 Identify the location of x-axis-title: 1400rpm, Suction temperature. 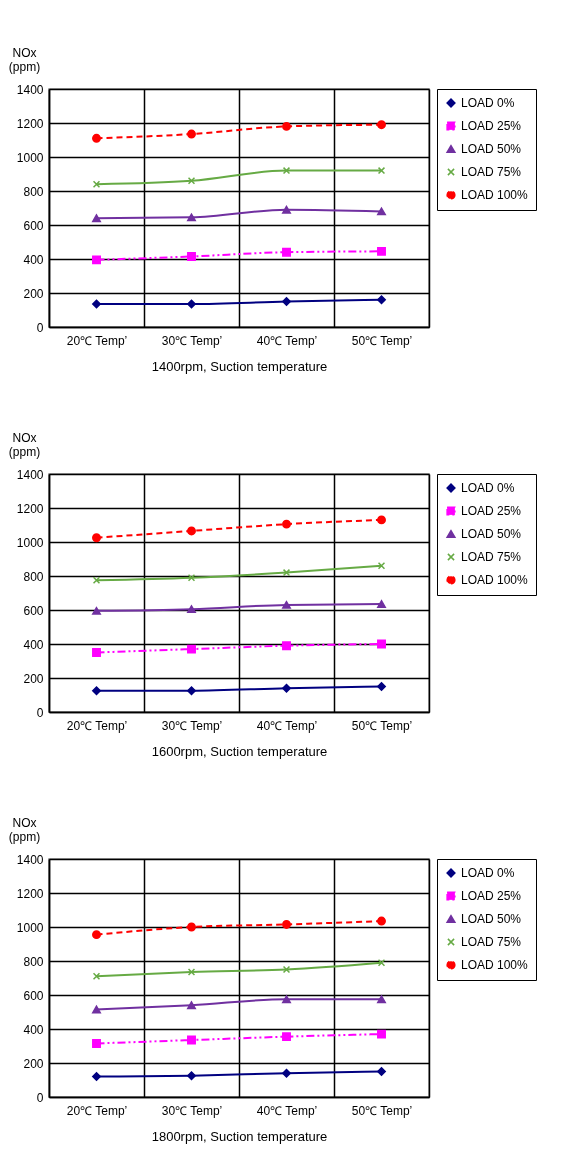
(239, 366).